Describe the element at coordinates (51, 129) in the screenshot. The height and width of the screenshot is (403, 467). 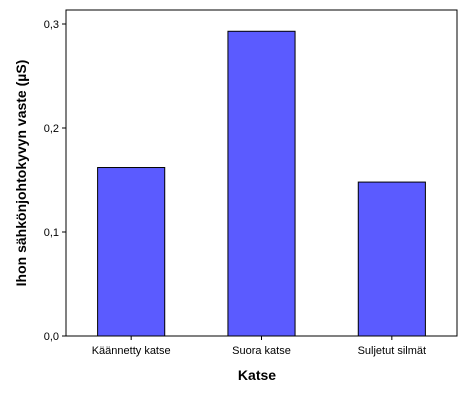
I see `y-tick-label: 0,2` at that location.